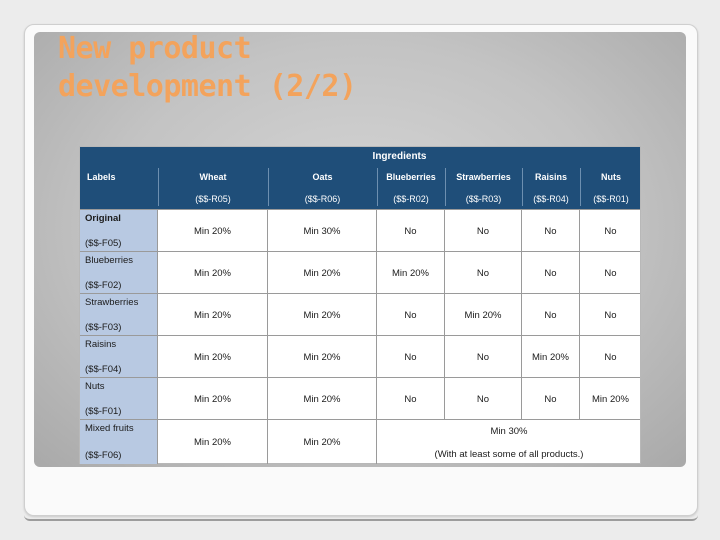 The height and width of the screenshot is (540, 720). What do you see at coordinates (611, 177) in the screenshot?
I see `column-header-nuts: Nuts` at bounding box center [611, 177].